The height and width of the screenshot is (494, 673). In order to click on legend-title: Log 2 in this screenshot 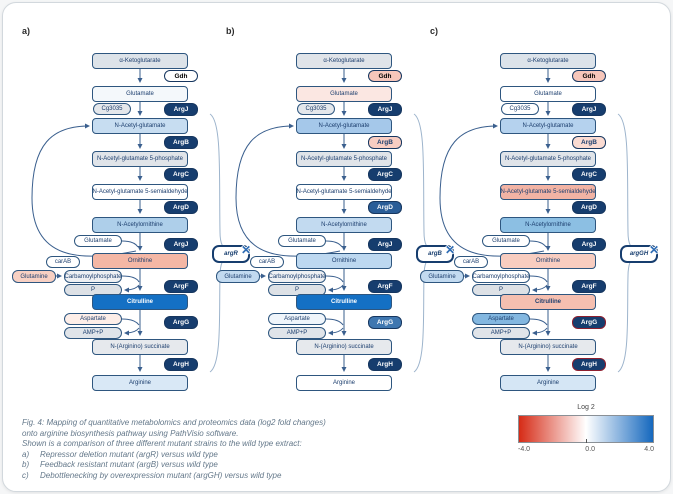, I will do `click(586, 407)`.